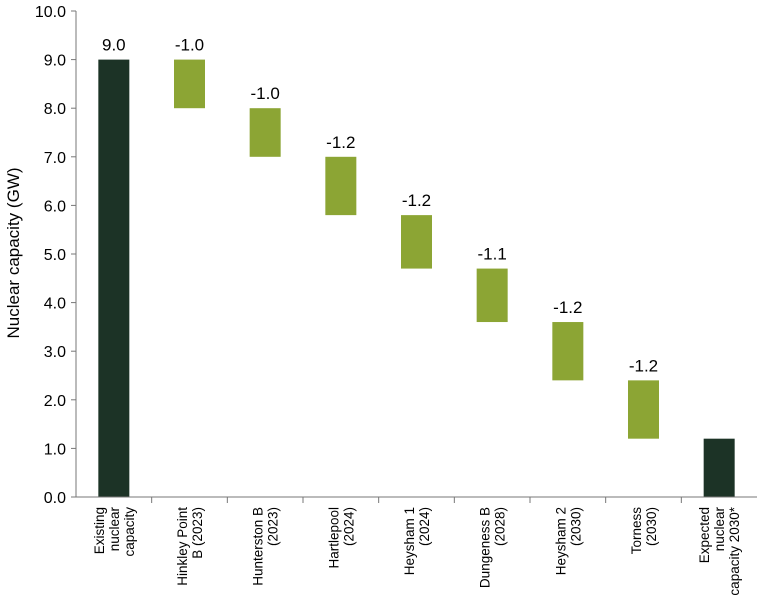 This screenshot has height=616, width=765. I want to click on category-label: Heysham 1 (2024), so click(417, 541).